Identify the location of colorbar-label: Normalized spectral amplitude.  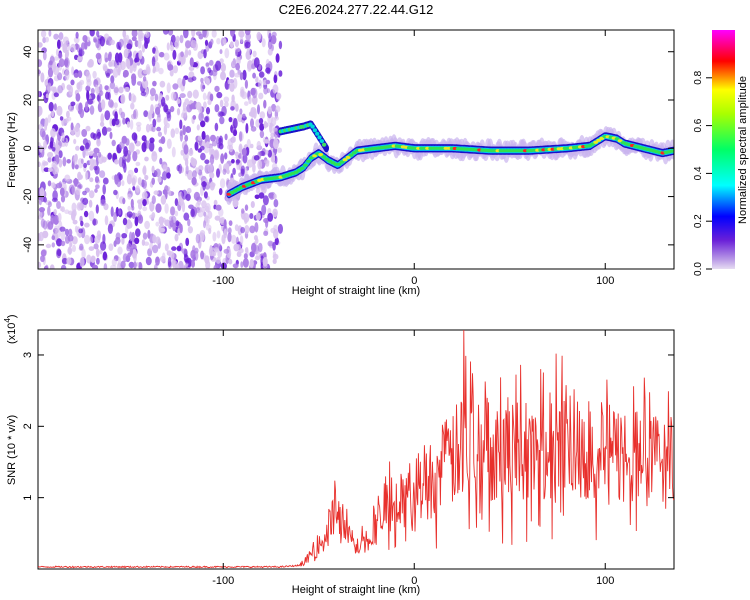
(743, 150).